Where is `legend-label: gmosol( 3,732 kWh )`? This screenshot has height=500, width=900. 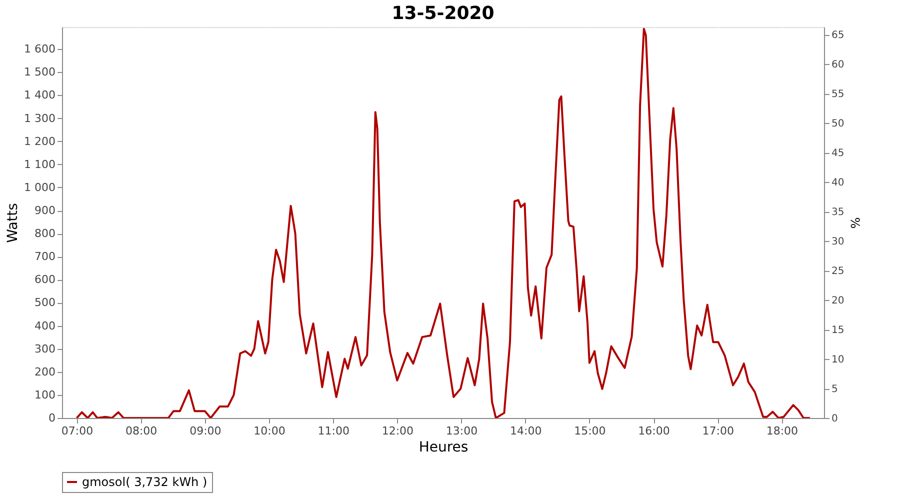 legend-label: gmosol( 3,732 kWh ) is located at coordinates (145, 482).